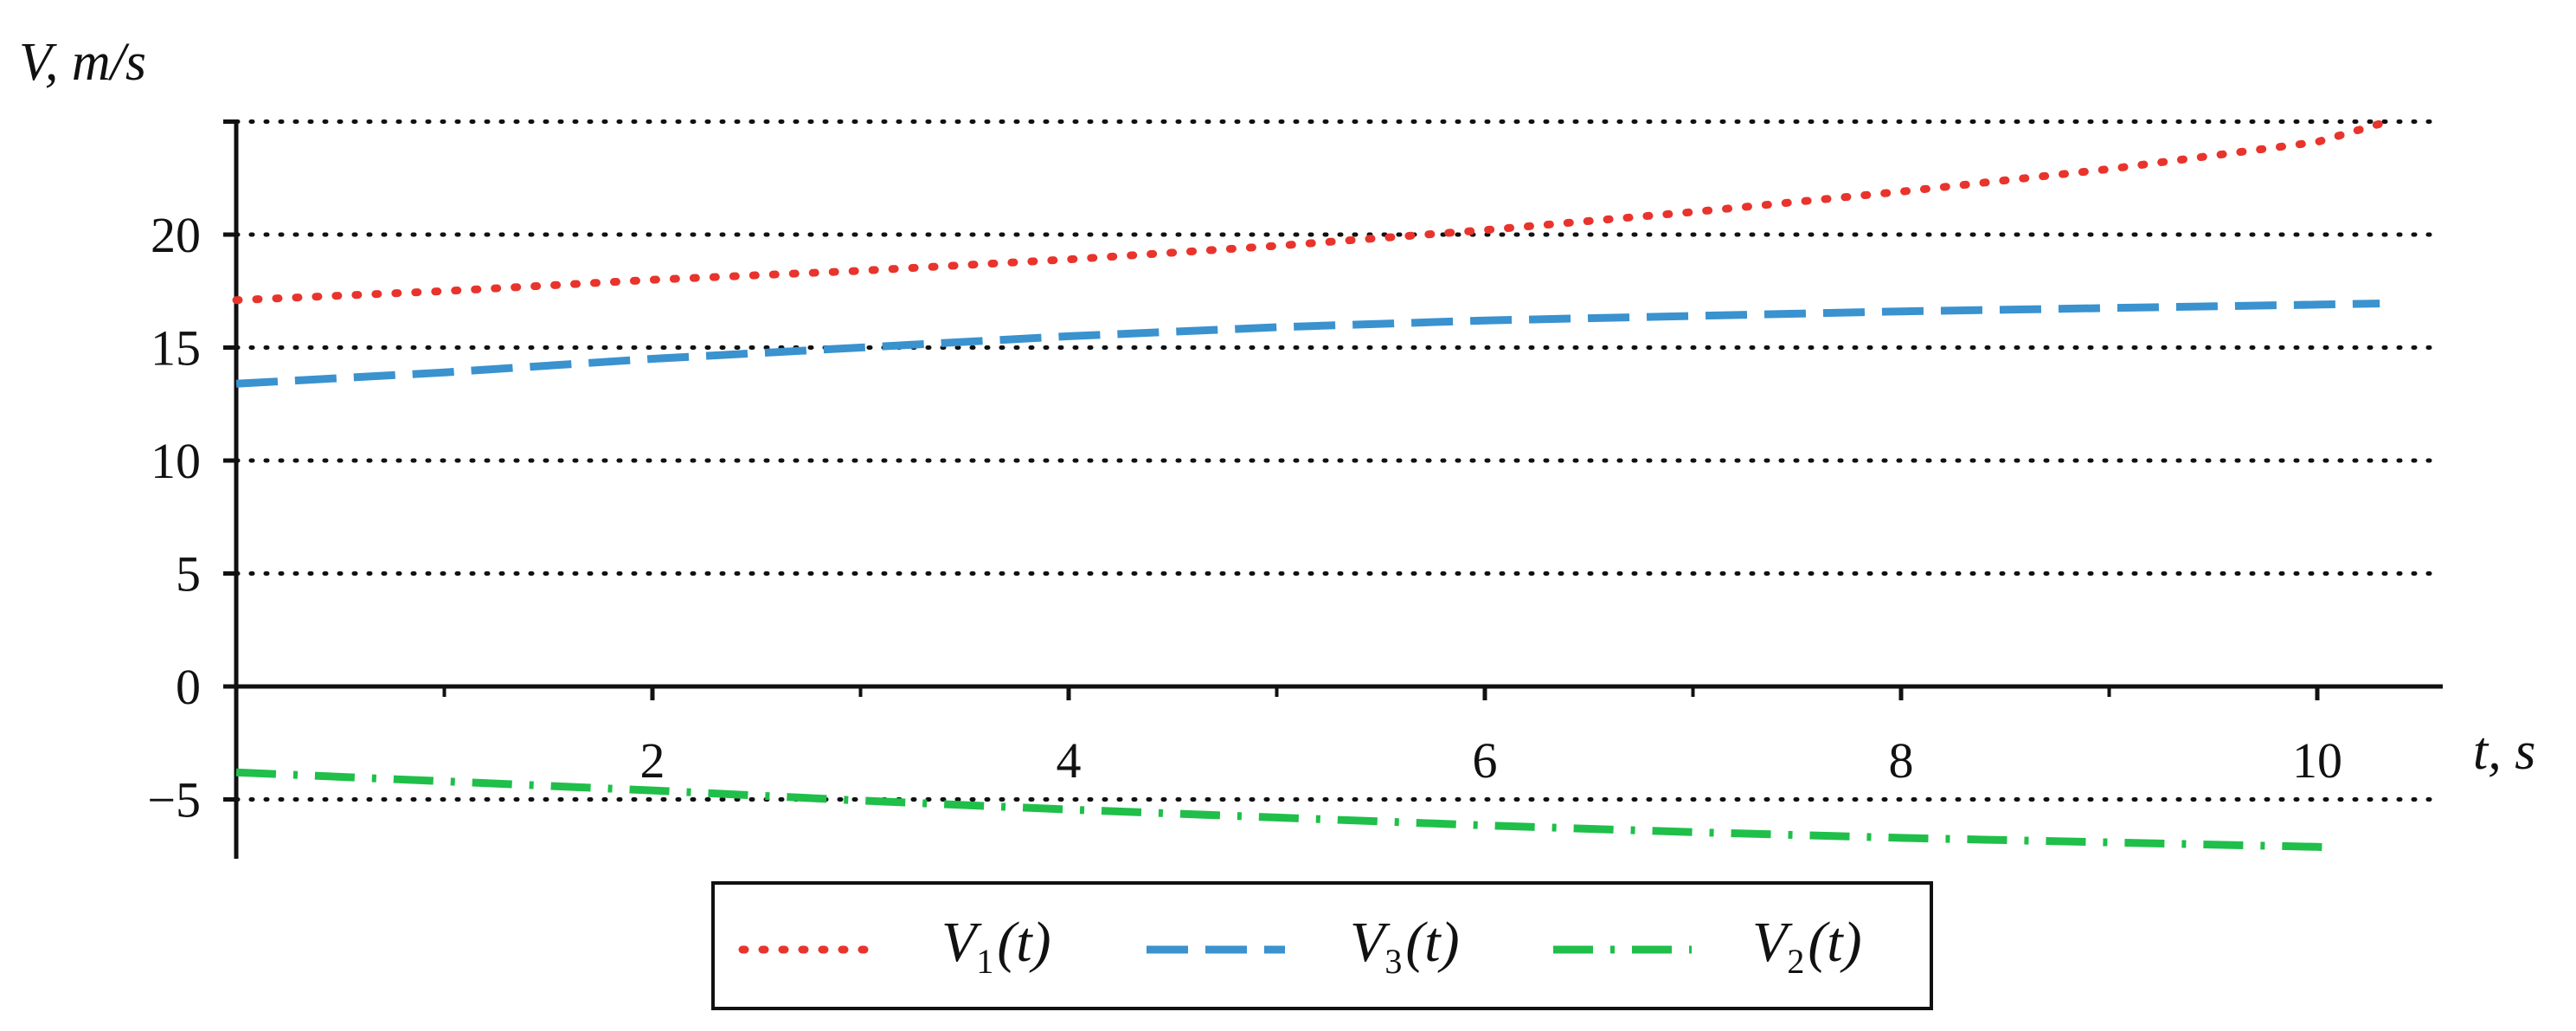  Describe the element at coordinates (2504, 751) in the screenshot. I see `x-axis-title: t, s` at that location.